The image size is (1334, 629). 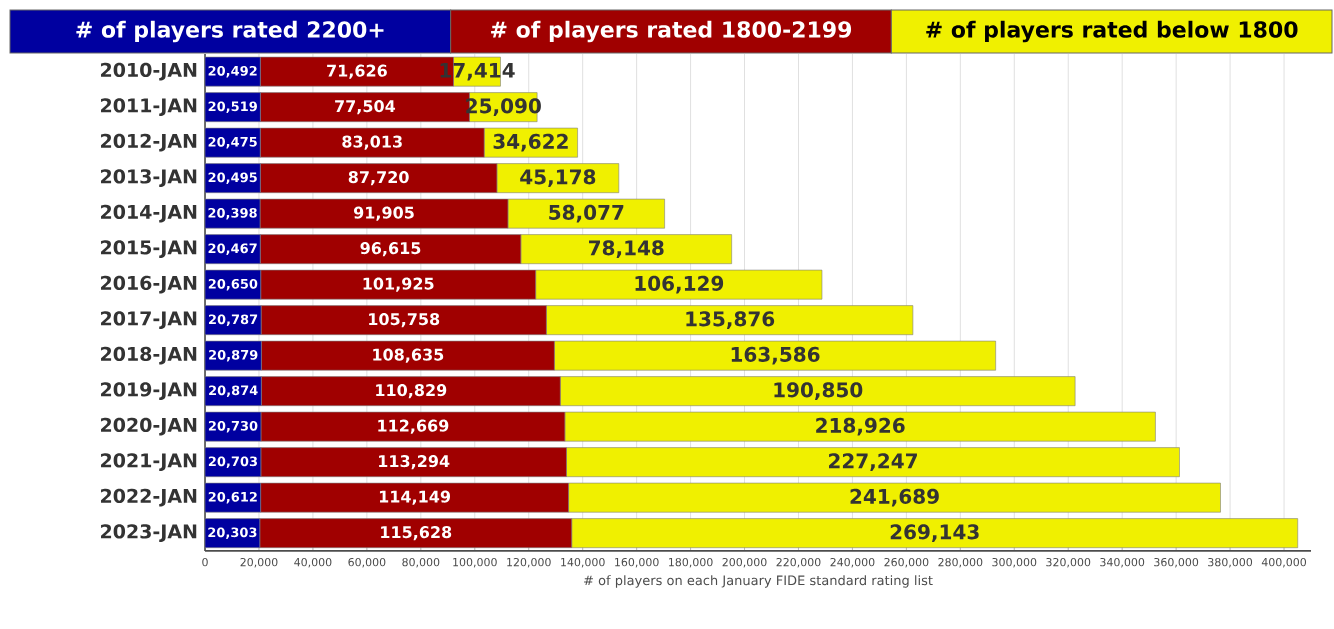 I want to click on y-tick-label: 2016-JAN, so click(x=149, y=284).